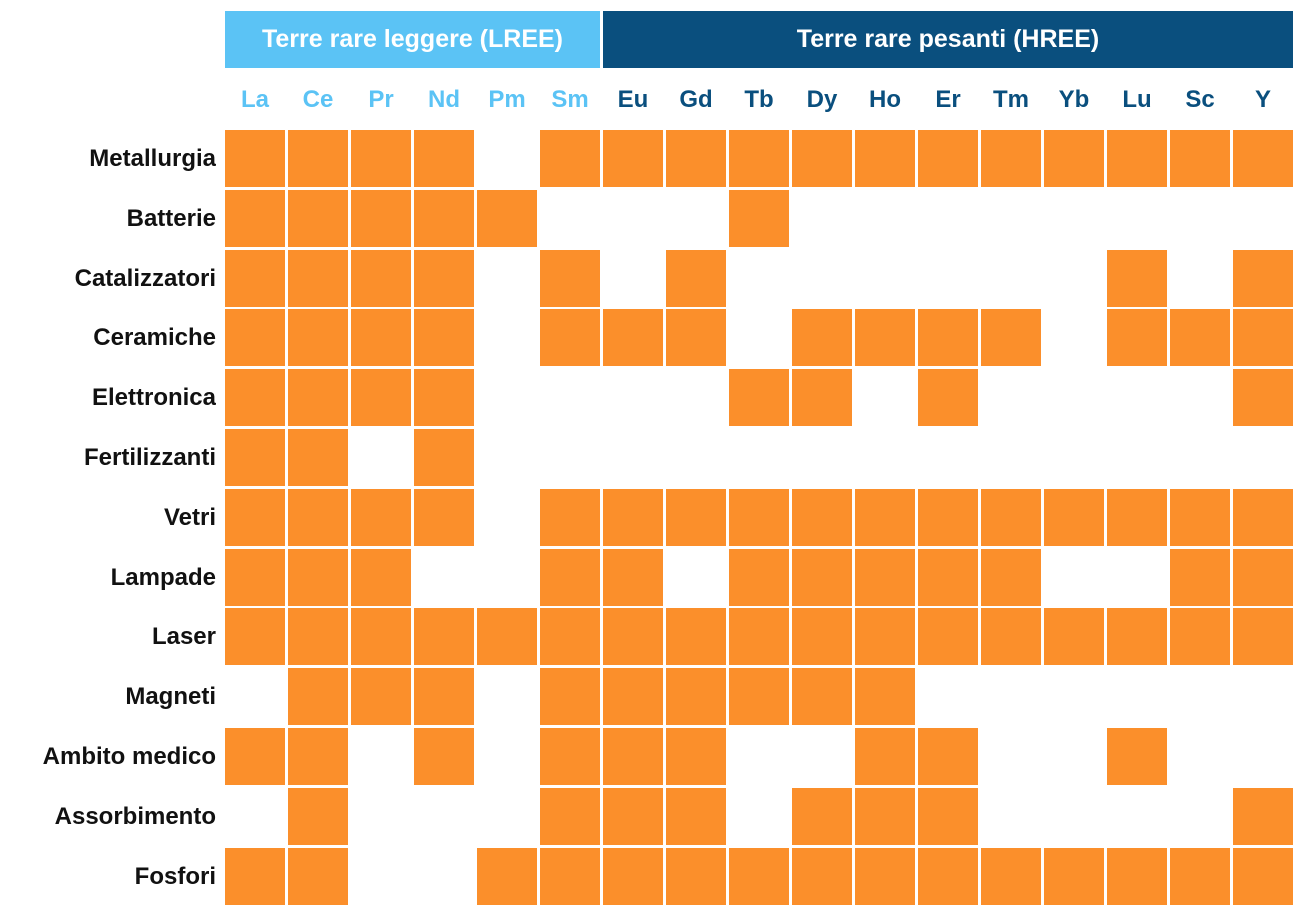 Image resolution: width=1310 pixels, height=918 pixels. What do you see at coordinates (822, 876) in the screenshot?
I see `cell-12-dy` at bounding box center [822, 876].